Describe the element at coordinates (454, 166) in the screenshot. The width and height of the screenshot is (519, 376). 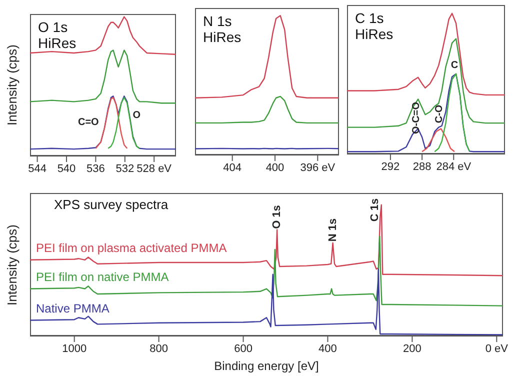
I see `x-tick-label: 284 eV` at that location.